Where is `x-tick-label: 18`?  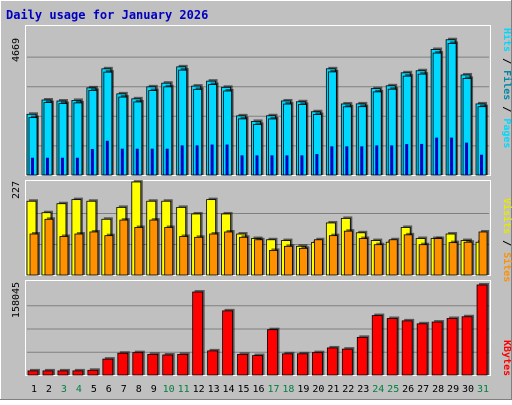 x-tick-label: 18 is located at coordinates (288, 389).